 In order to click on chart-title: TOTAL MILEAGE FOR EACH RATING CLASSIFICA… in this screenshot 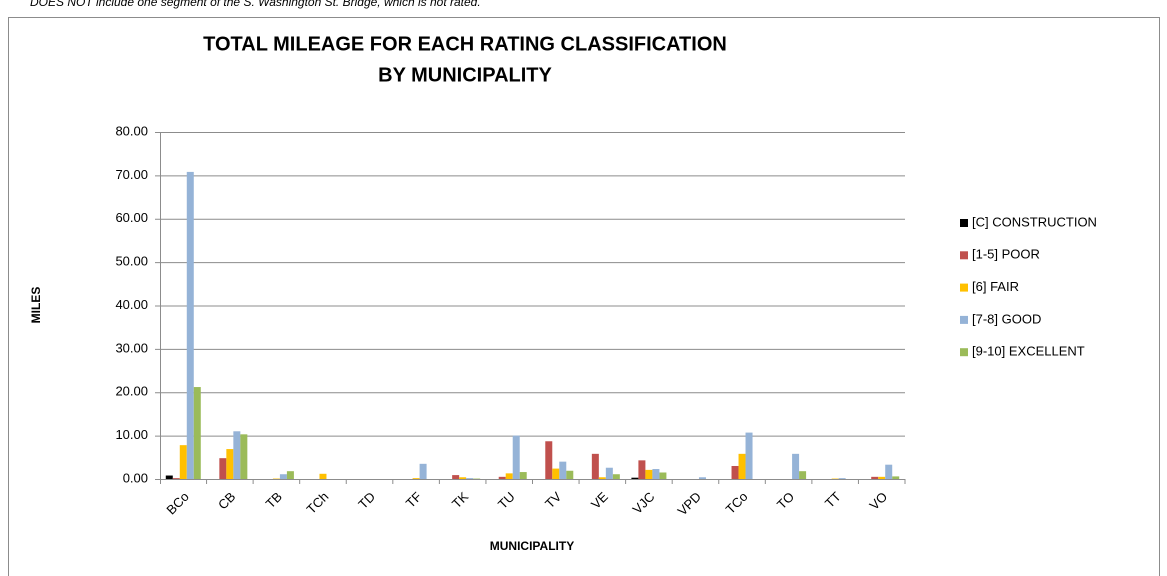, I will do `click(465, 44)`.